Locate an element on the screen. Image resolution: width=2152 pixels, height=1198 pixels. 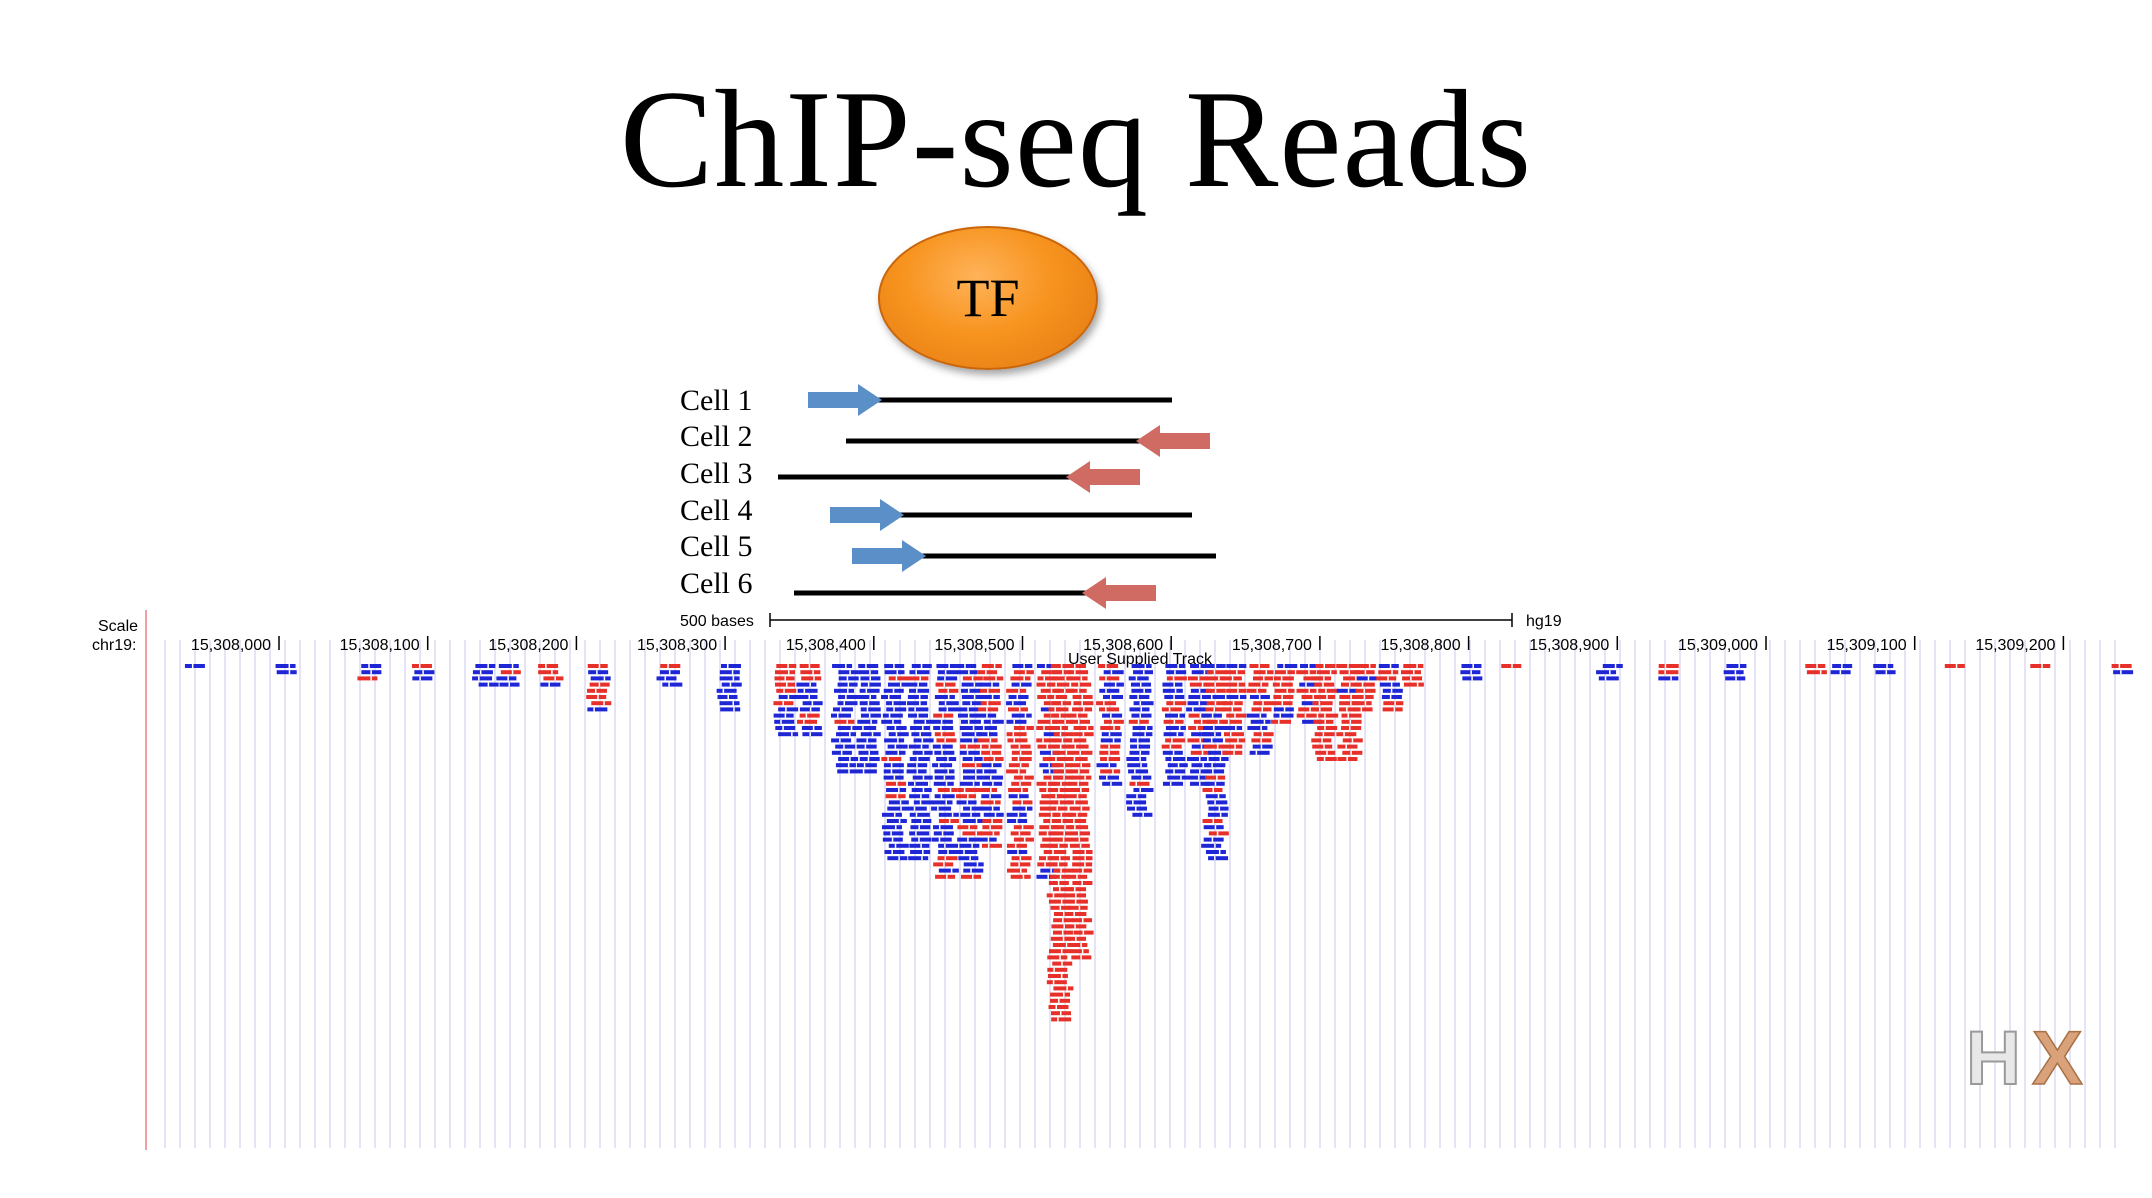
cell-6-label: Cell 6 is located at coordinates (716, 583).